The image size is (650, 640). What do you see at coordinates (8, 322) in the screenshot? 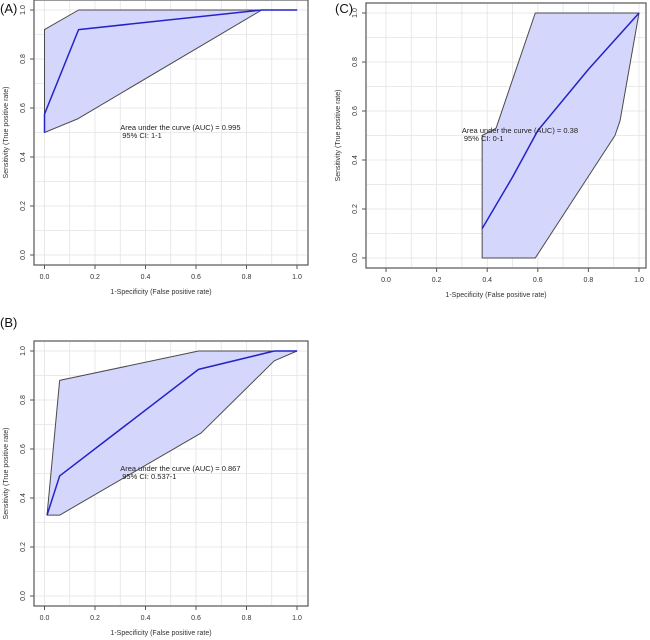
I see `panel-label: (B)` at bounding box center [8, 322].